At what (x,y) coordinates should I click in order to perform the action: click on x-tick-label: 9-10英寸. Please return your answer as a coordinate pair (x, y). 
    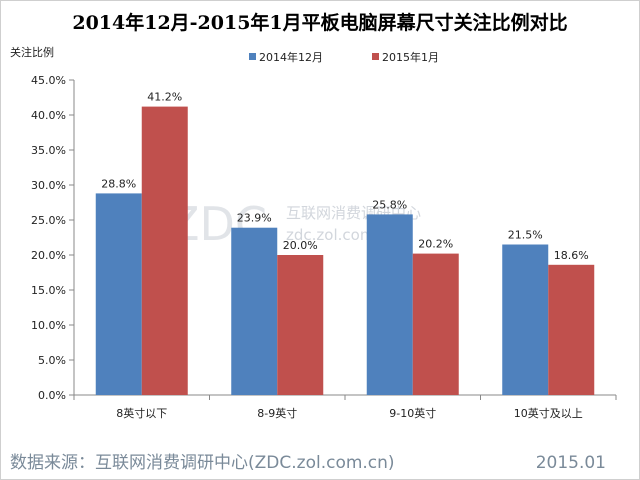
    Looking at the image, I should click on (412, 413).